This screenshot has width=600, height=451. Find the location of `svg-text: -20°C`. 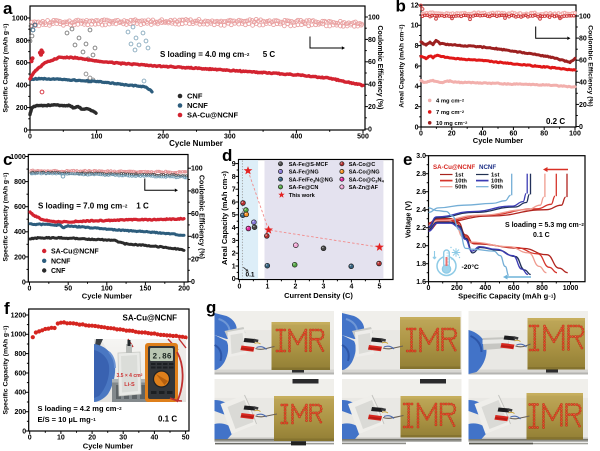

svg-text: -20°C is located at coordinates (471, 267).